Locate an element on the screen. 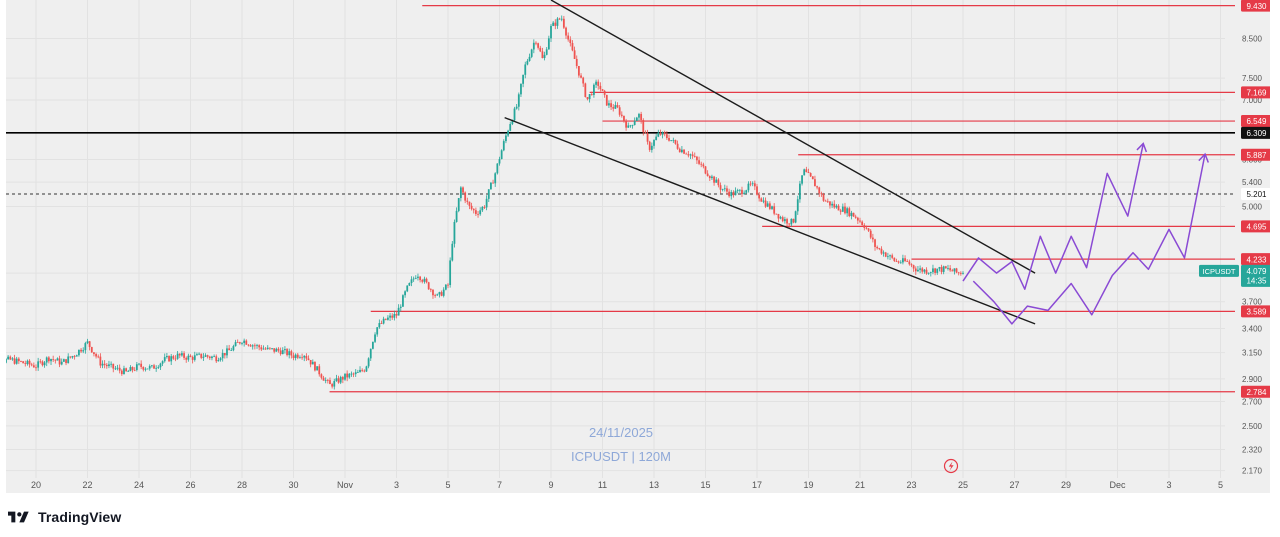  last-price-bg is located at coordinates (1255, 275).